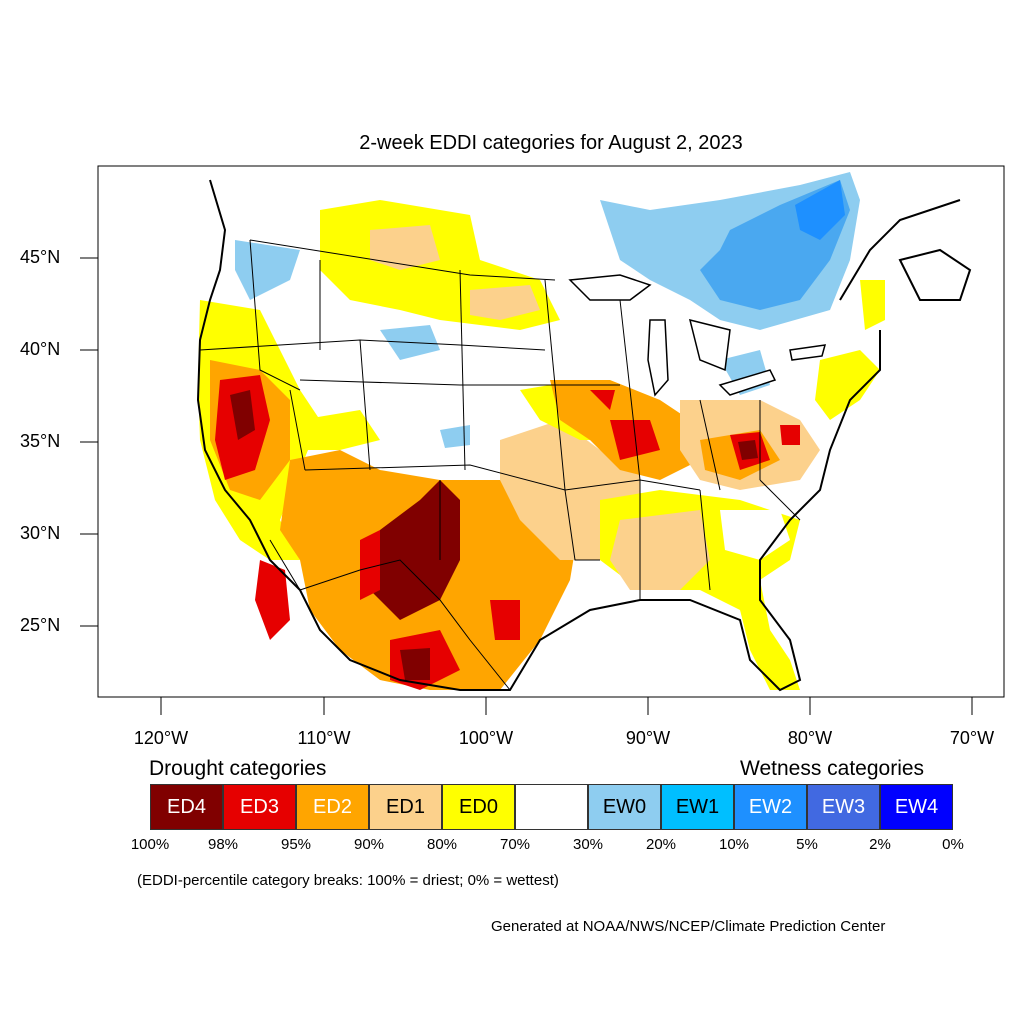  What do you see at coordinates (369, 844) in the screenshot?
I see `break-label: 90%` at bounding box center [369, 844].